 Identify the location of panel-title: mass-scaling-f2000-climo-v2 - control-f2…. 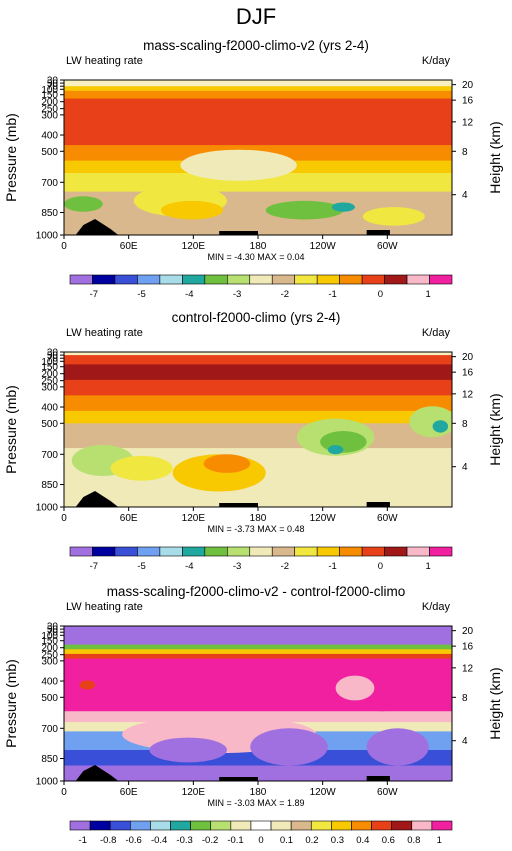
(256, 591).